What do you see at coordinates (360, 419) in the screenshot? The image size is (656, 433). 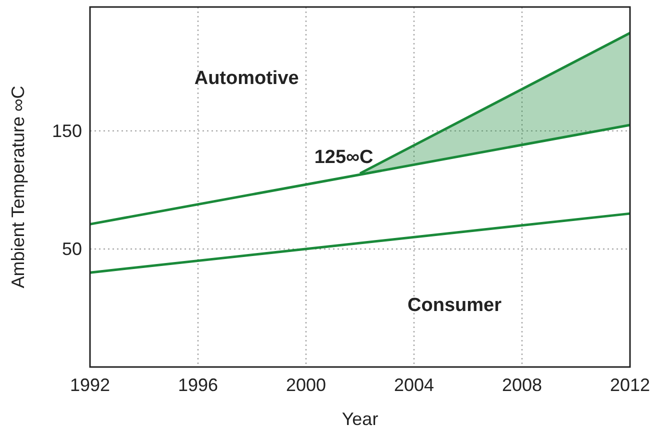 I see `x-axis-title: Year` at bounding box center [360, 419].